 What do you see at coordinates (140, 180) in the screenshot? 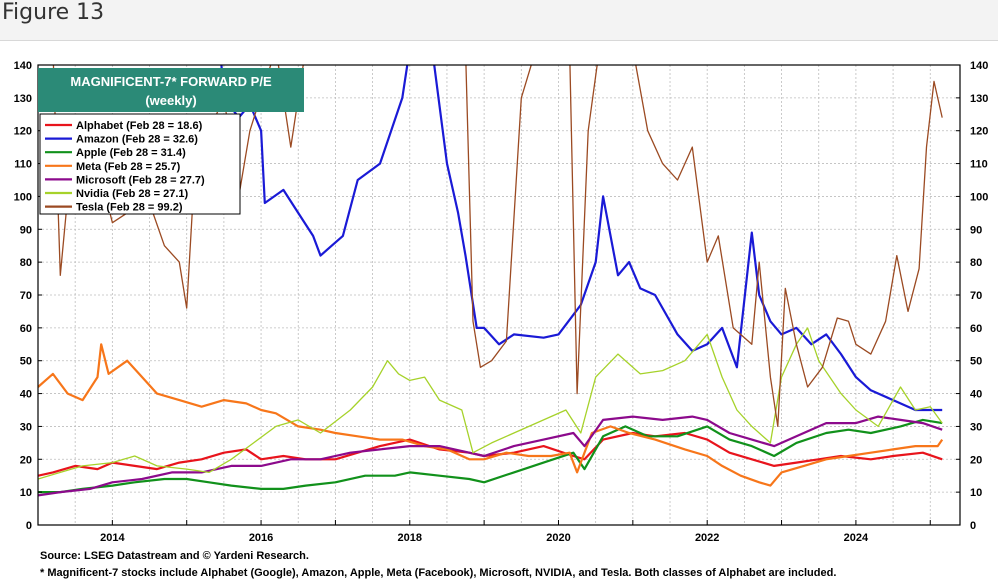
I see `legend-label-microsoft: Microsoft (Feb 28 = 27.7)` at bounding box center [140, 180].